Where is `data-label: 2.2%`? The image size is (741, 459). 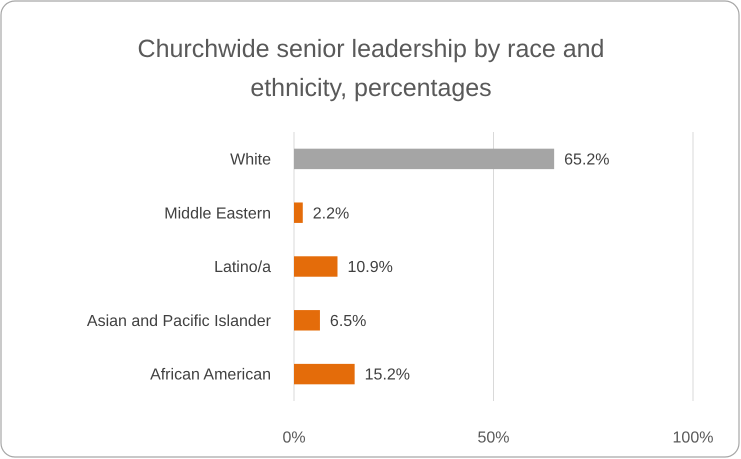 data-label: 2.2% is located at coordinates (331, 213).